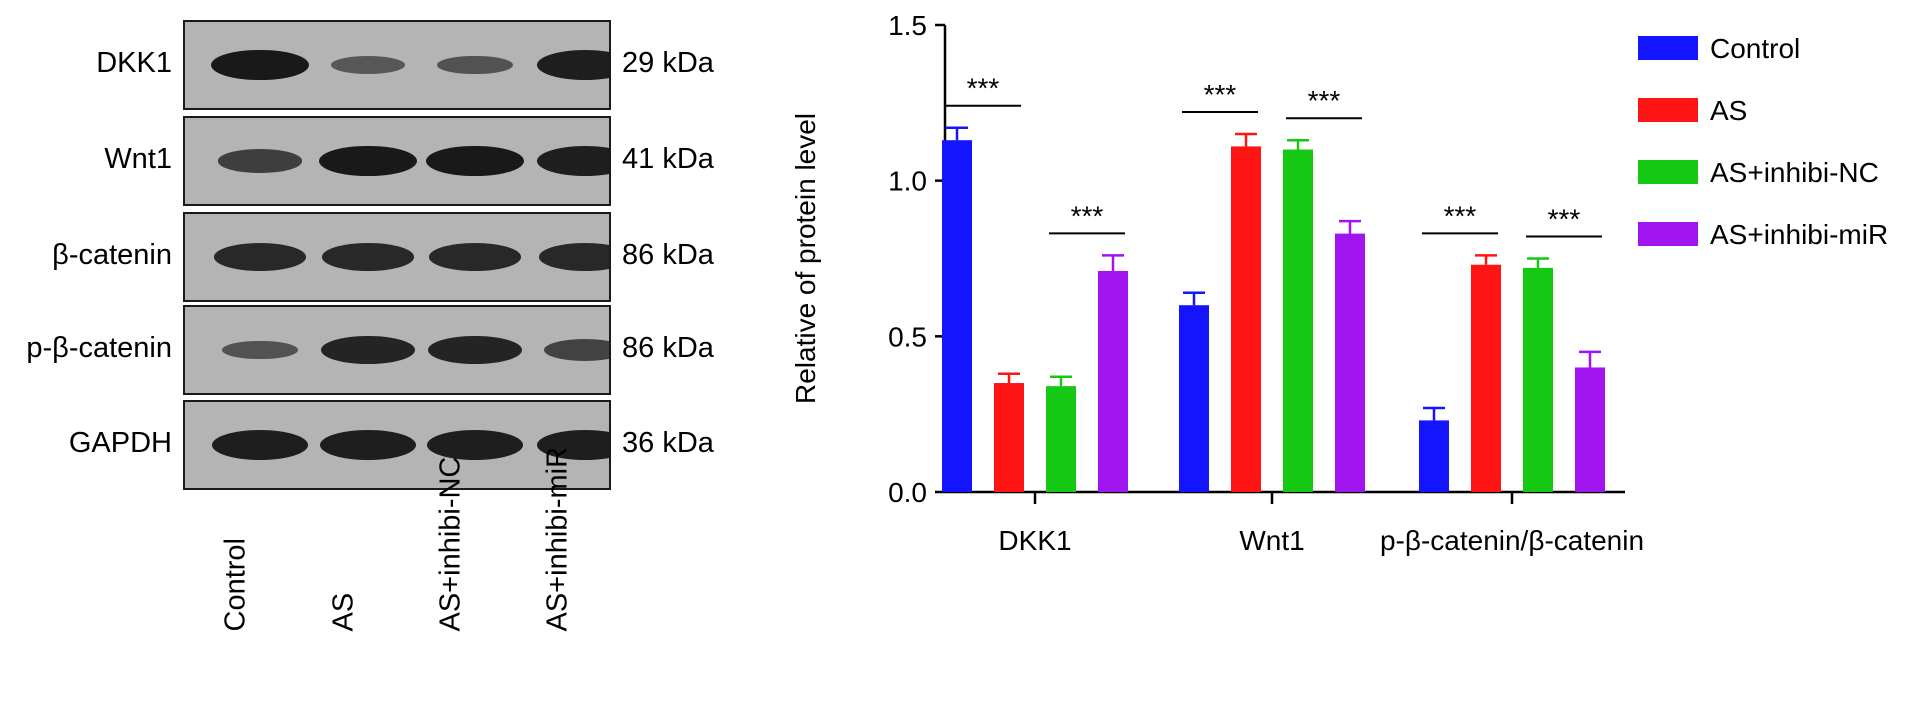  What do you see at coordinates (907, 336) in the screenshot?
I see `y-tick-label: 0.5` at bounding box center [907, 336].